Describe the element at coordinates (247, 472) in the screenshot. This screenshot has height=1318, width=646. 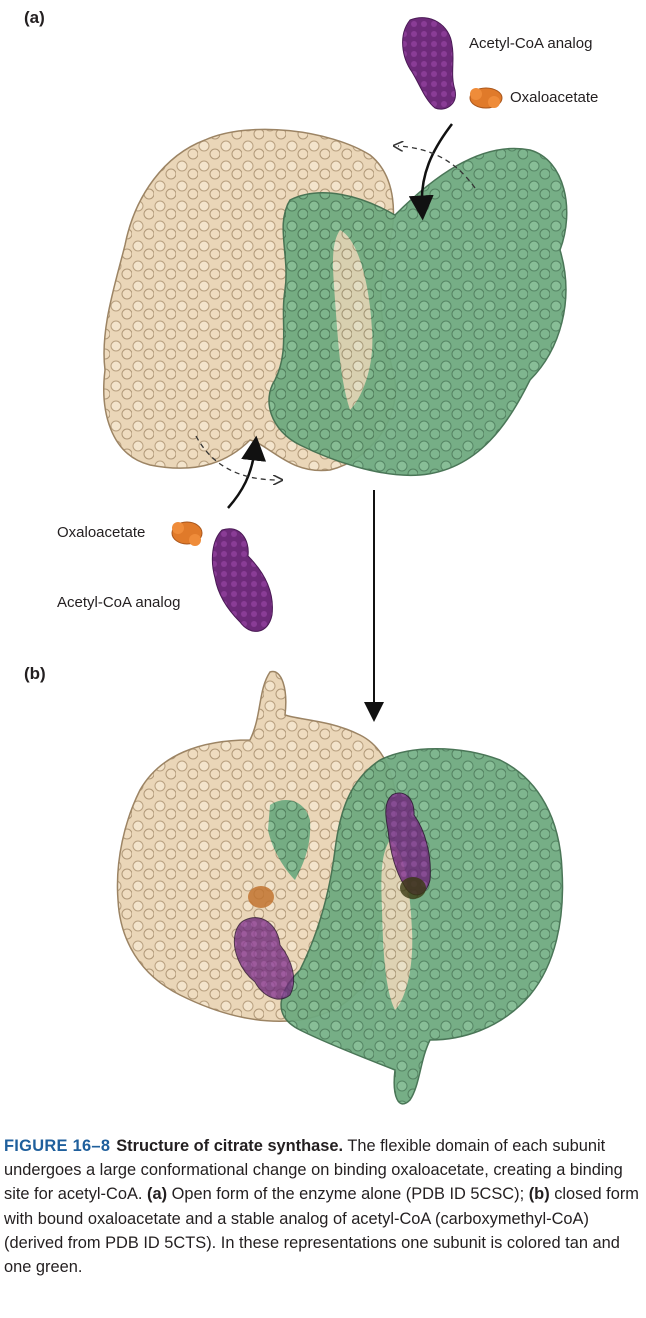
I see `binding-arrow-bottom` at that location.